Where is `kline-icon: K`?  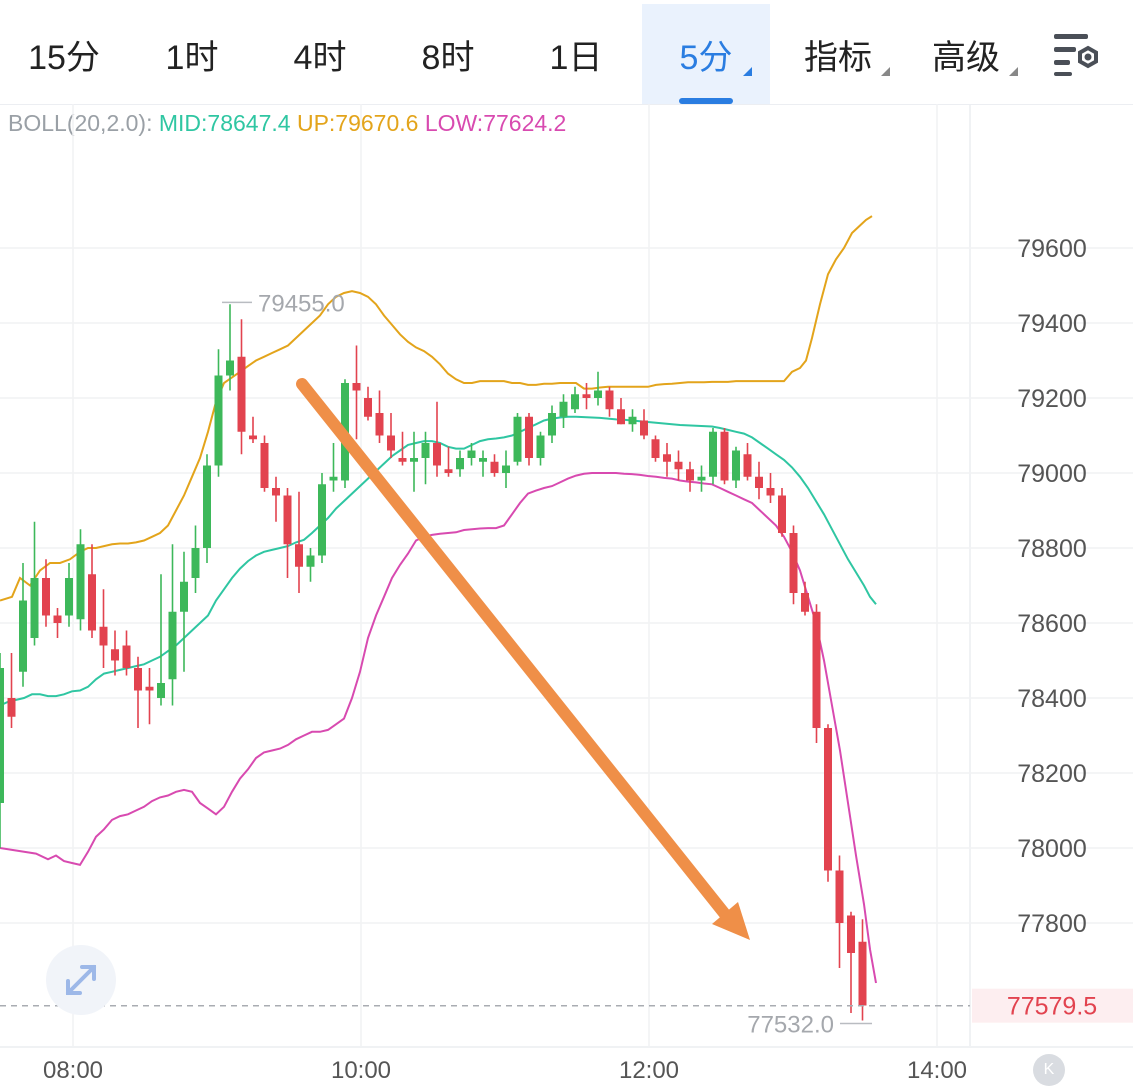 kline-icon: K is located at coordinates (1049, 1070).